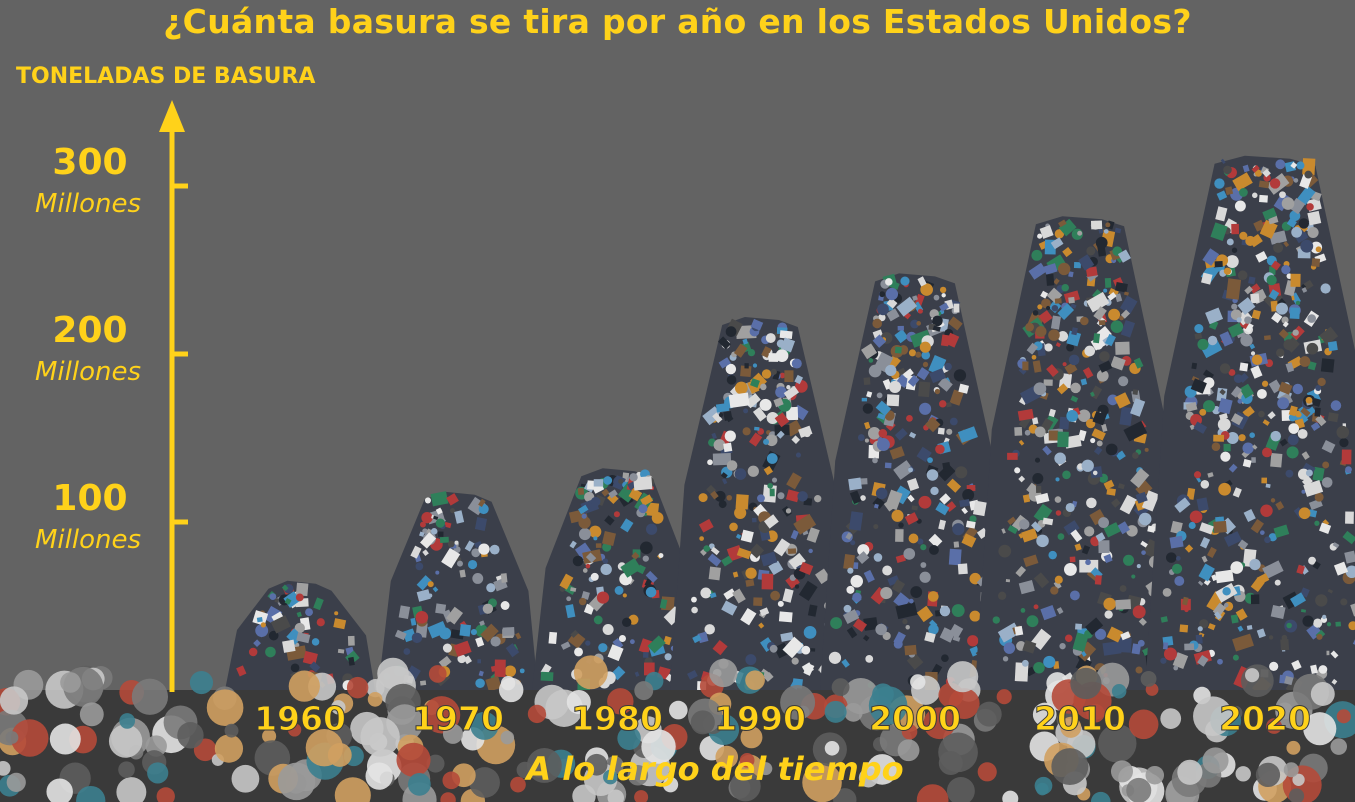 The image size is (1355, 802). What do you see at coordinates (89, 498) in the screenshot?
I see `y-tick-label: 100` at bounding box center [89, 498].